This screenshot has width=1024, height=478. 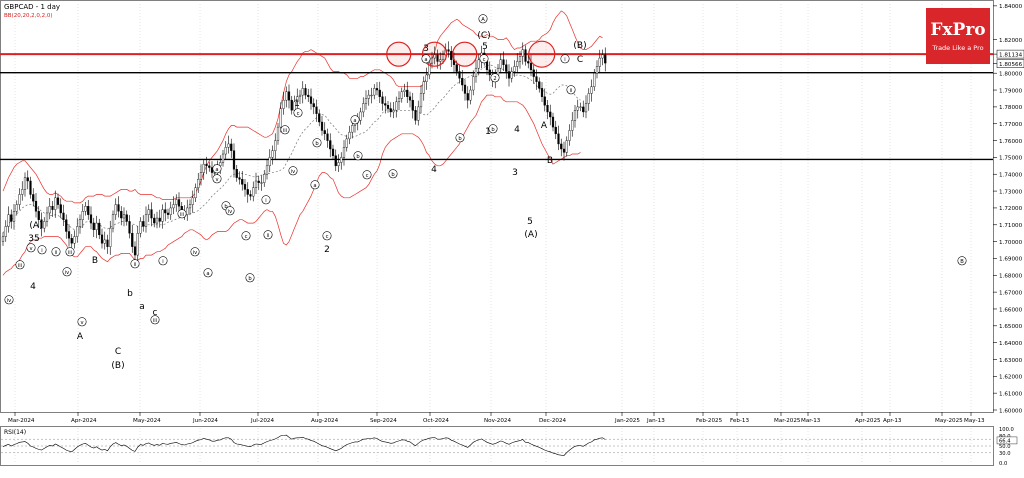 What do you see at coordinates (868, 421) in the screenshot?
I see `x-tick-label: Apr-2025` at bounding box center [868, 421].